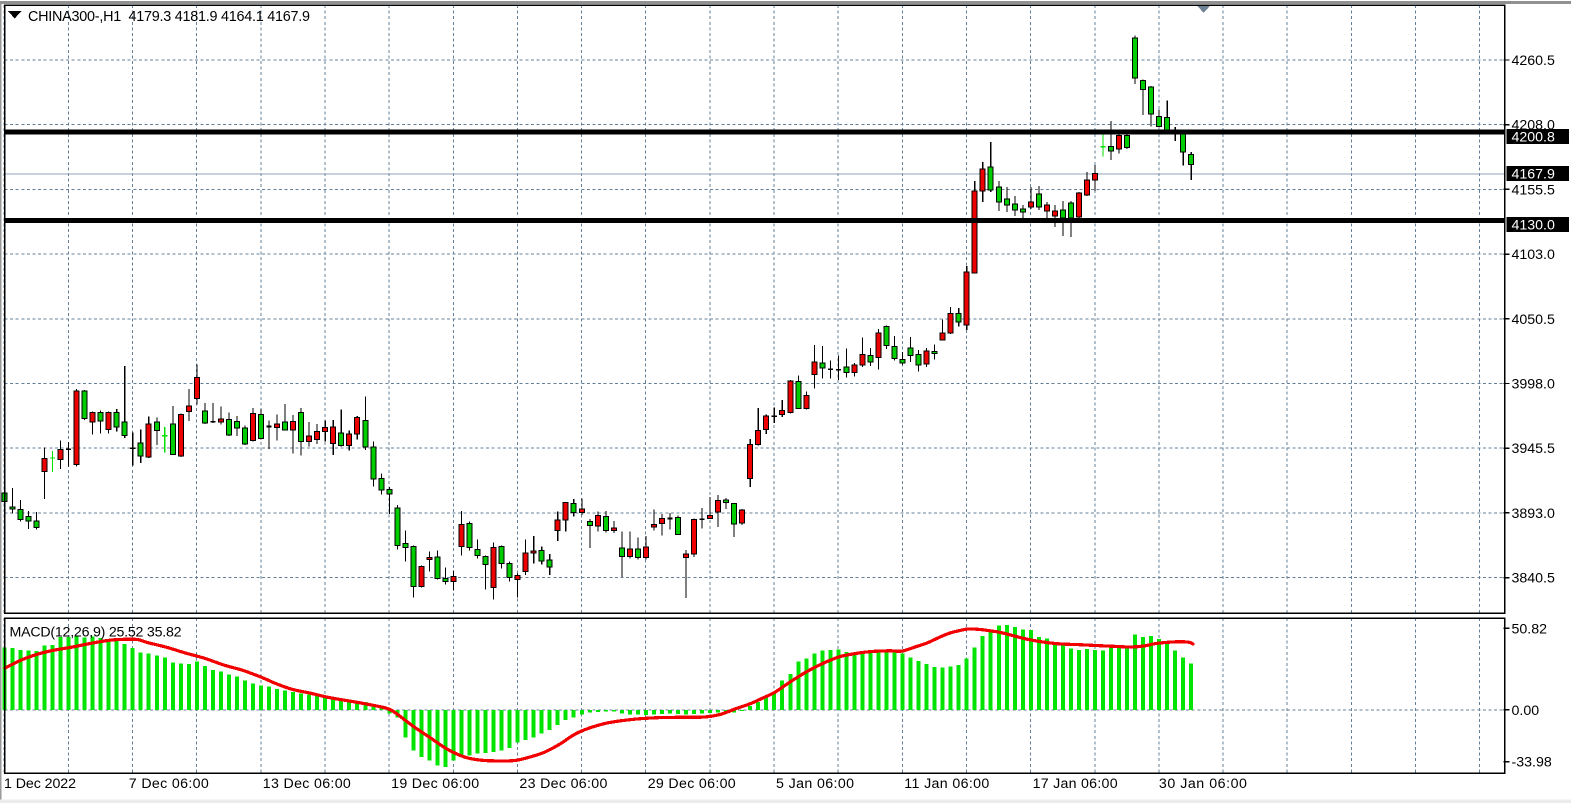 This screenshot has height=803, width=1571. What do you see at coordinates (1075, 784) in the screenshot?
I see `svg-text: 17 Jan 06:00` at bounding box center [1075, 784].